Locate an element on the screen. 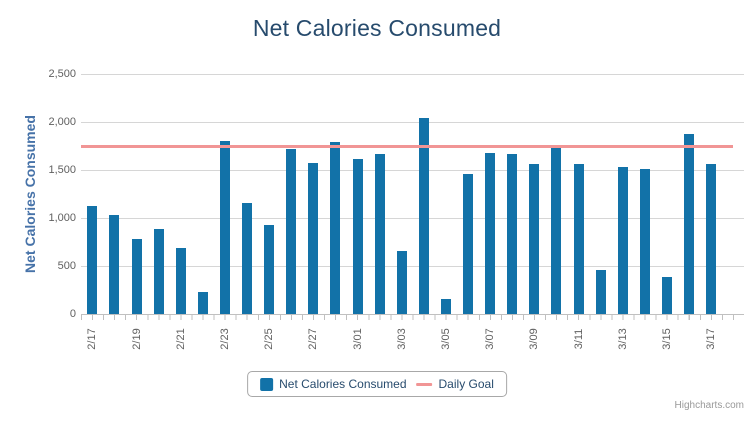 Image resolution: width=754 pixels, height=424 pixels. x-axis-ticks is located at coordinates (412, 317).